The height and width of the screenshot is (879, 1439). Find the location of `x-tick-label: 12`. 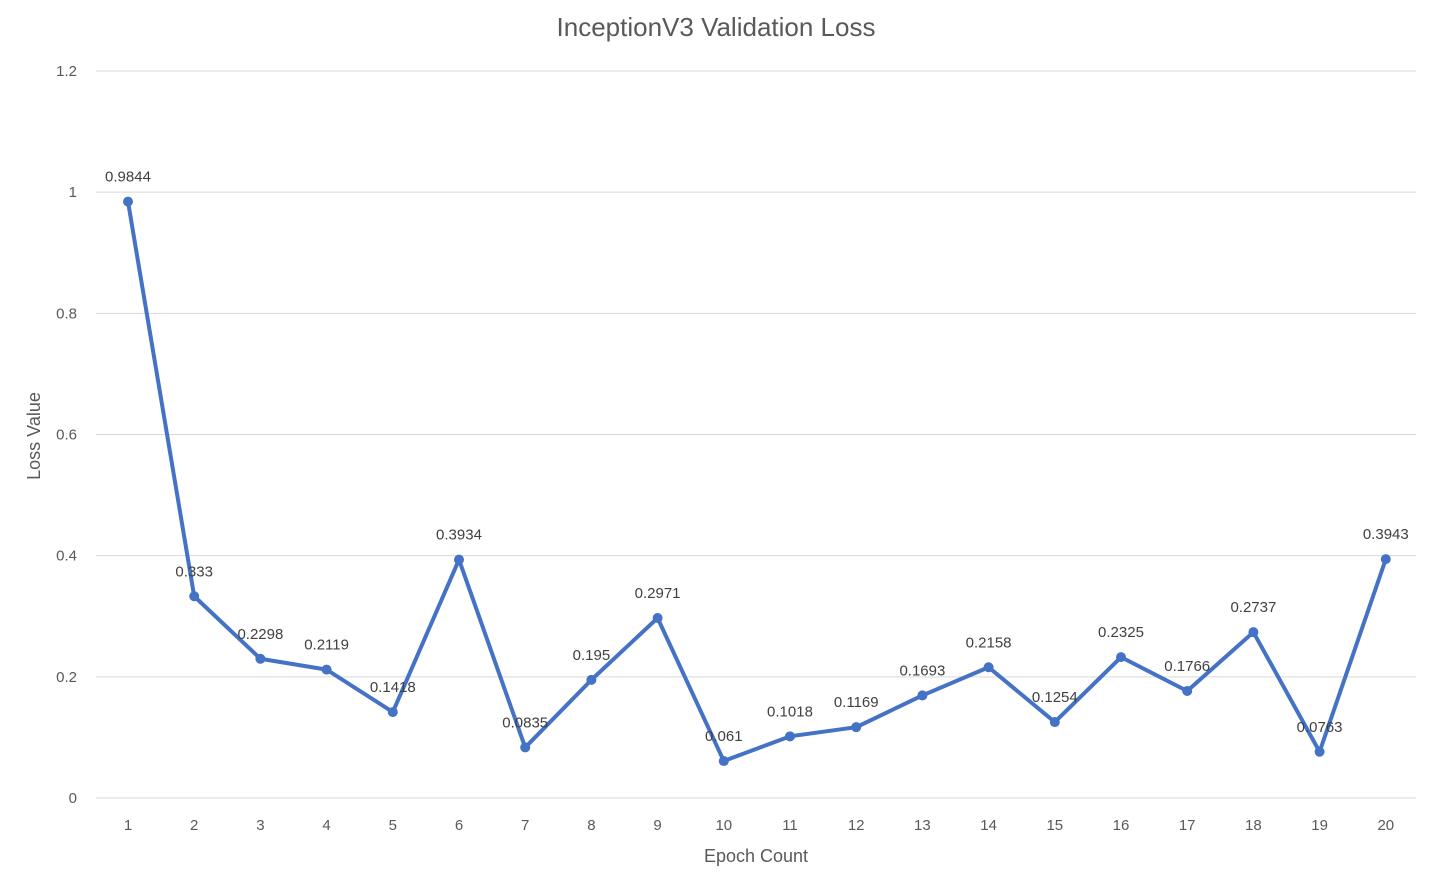

x-tick-label: 12 is located at coordinates (856, 825).